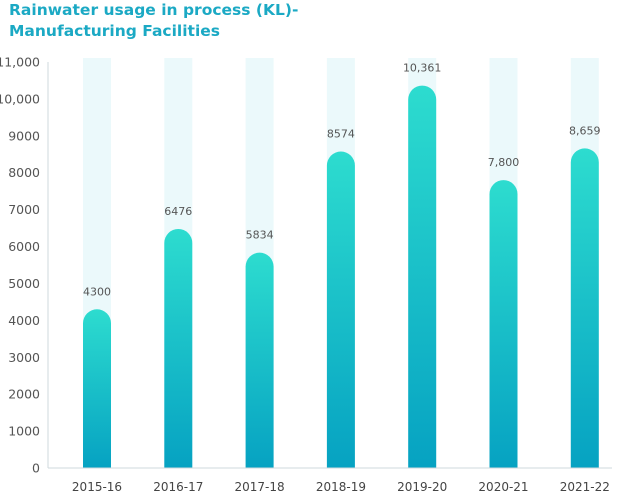  I want to click on x-tick-label: 2016-17, so click(178, 486).